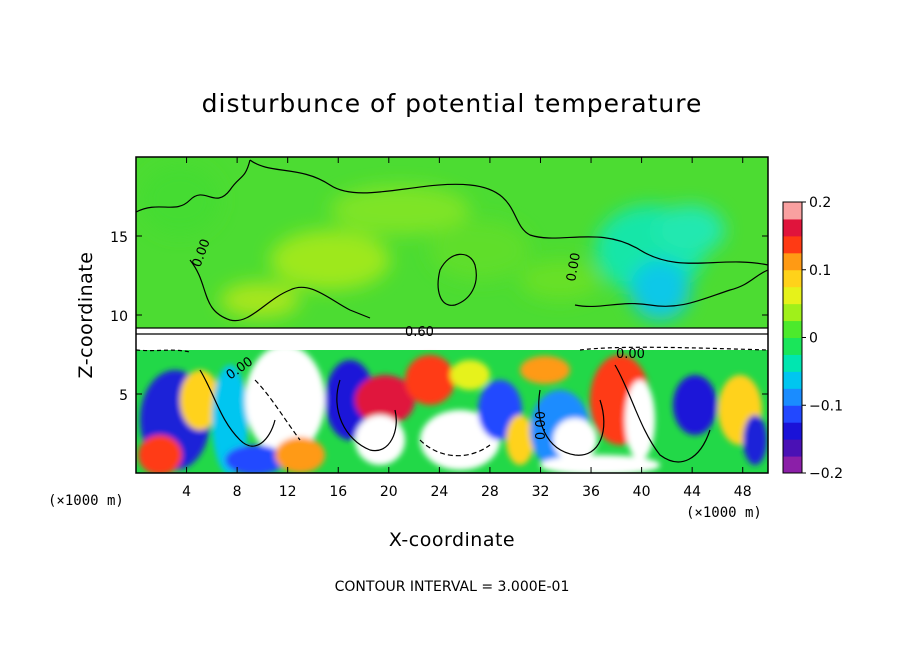  What do you see at coordinates (338, 492) in the screenshot?
I see `x-tick-label: 16` at bounding box center [338, 492].